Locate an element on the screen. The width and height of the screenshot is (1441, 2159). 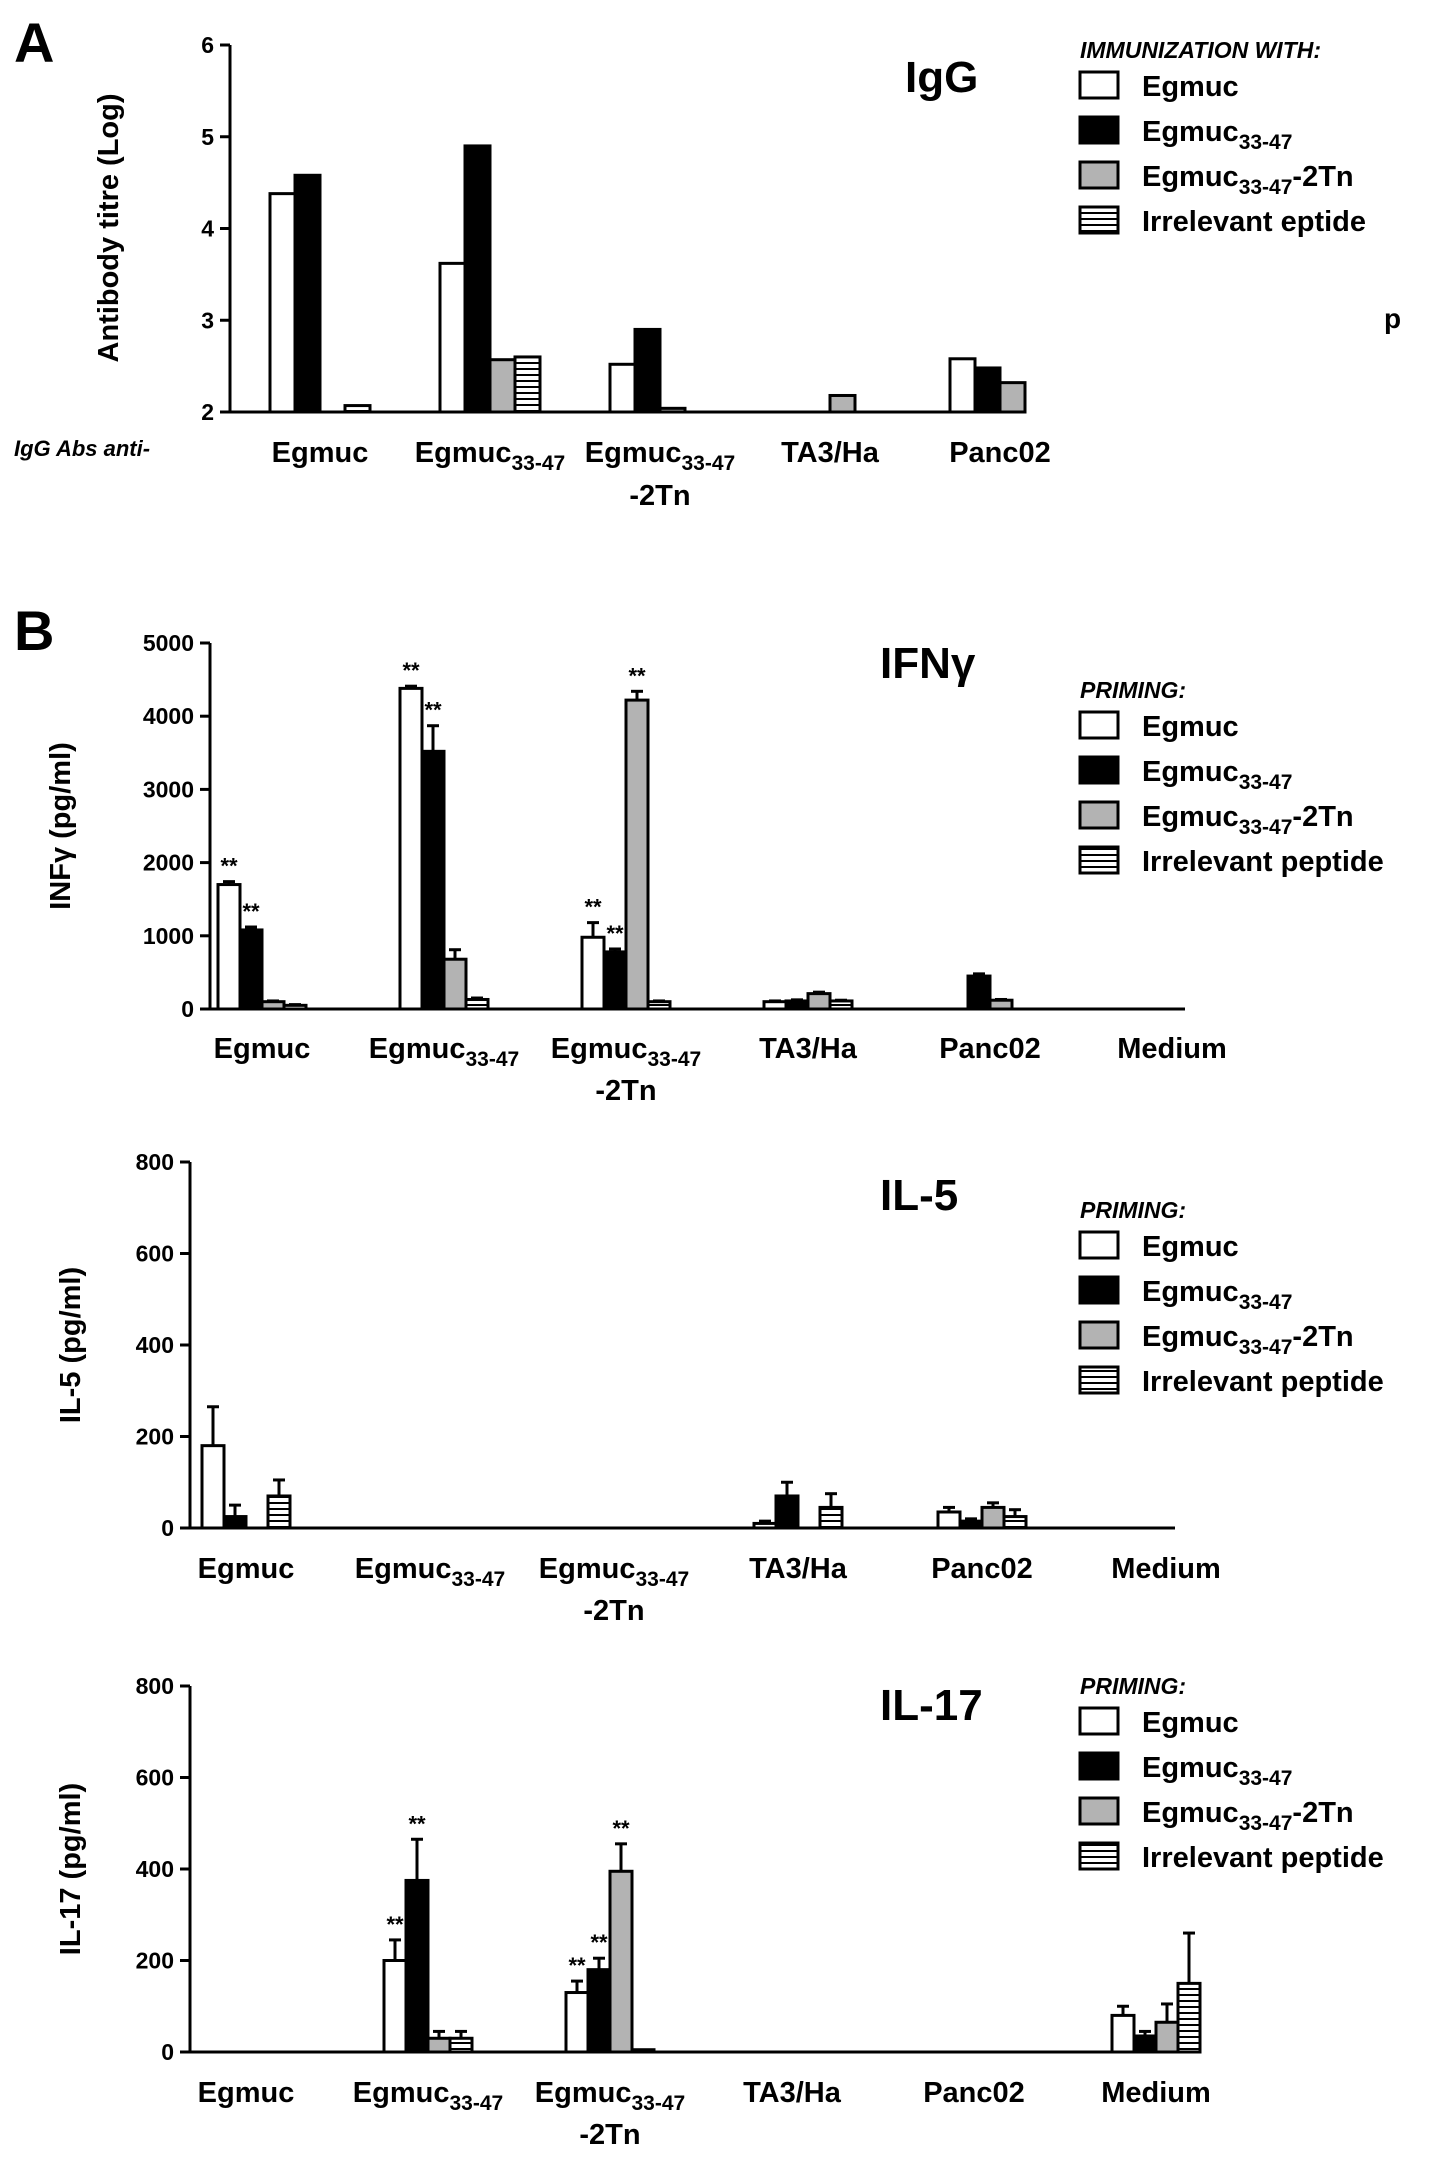
y-tick-label: 4000 is located at coordinates (168, 716).